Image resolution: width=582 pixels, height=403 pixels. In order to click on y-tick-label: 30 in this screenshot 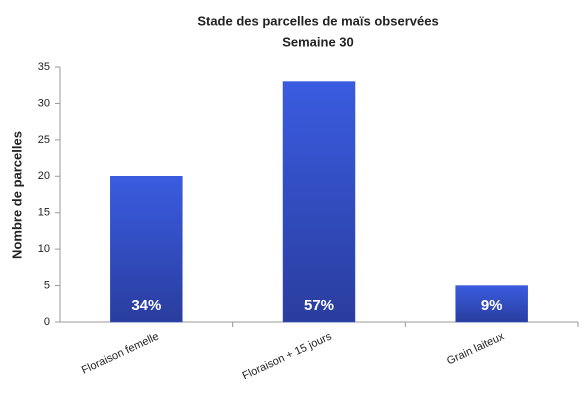, I will do `click(44, 103)`.